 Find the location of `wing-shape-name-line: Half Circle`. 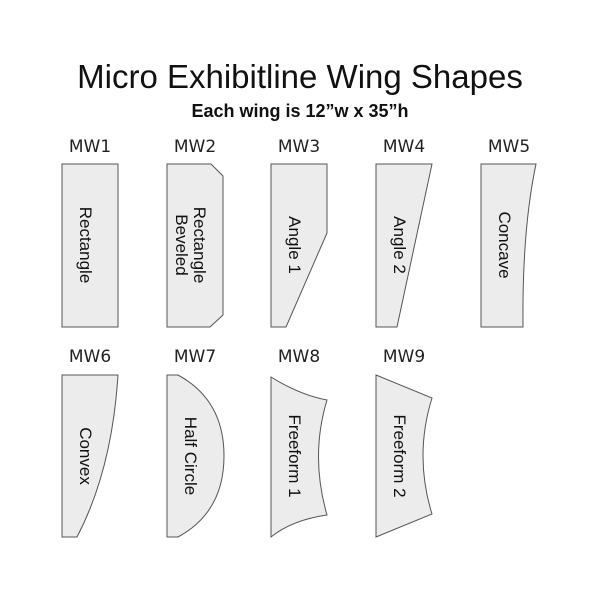

wing-shape-name-line: Half Circle is located at coordinates (190, 456).